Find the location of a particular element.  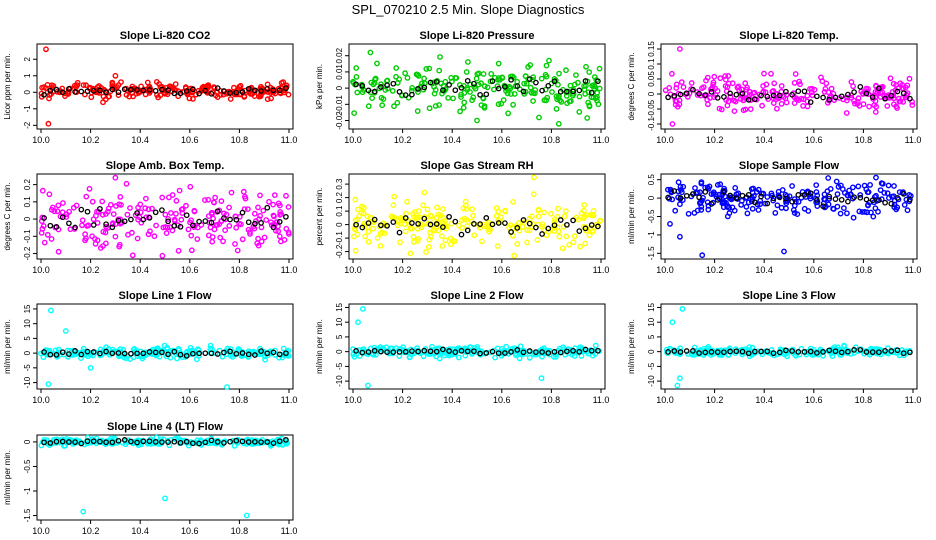

plot-frame is located at coordinates (165, 86).